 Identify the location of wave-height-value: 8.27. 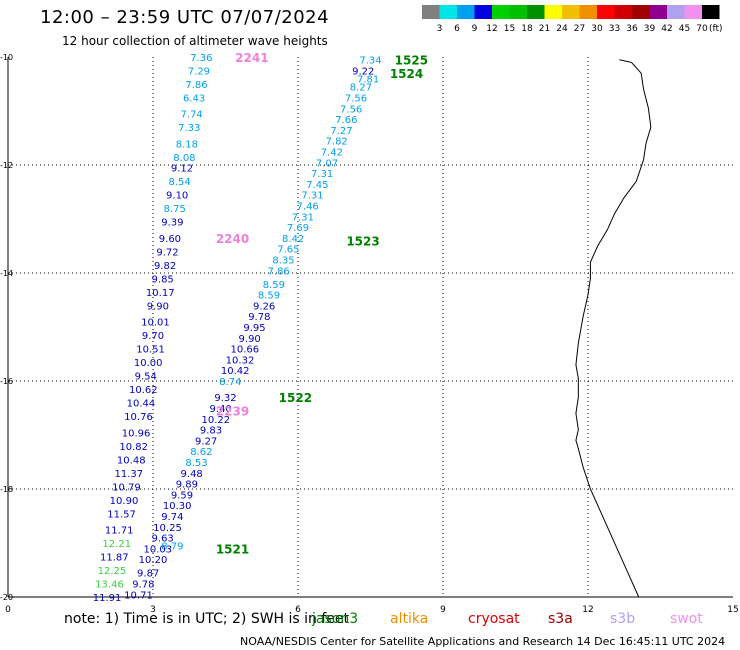
(361, 88).